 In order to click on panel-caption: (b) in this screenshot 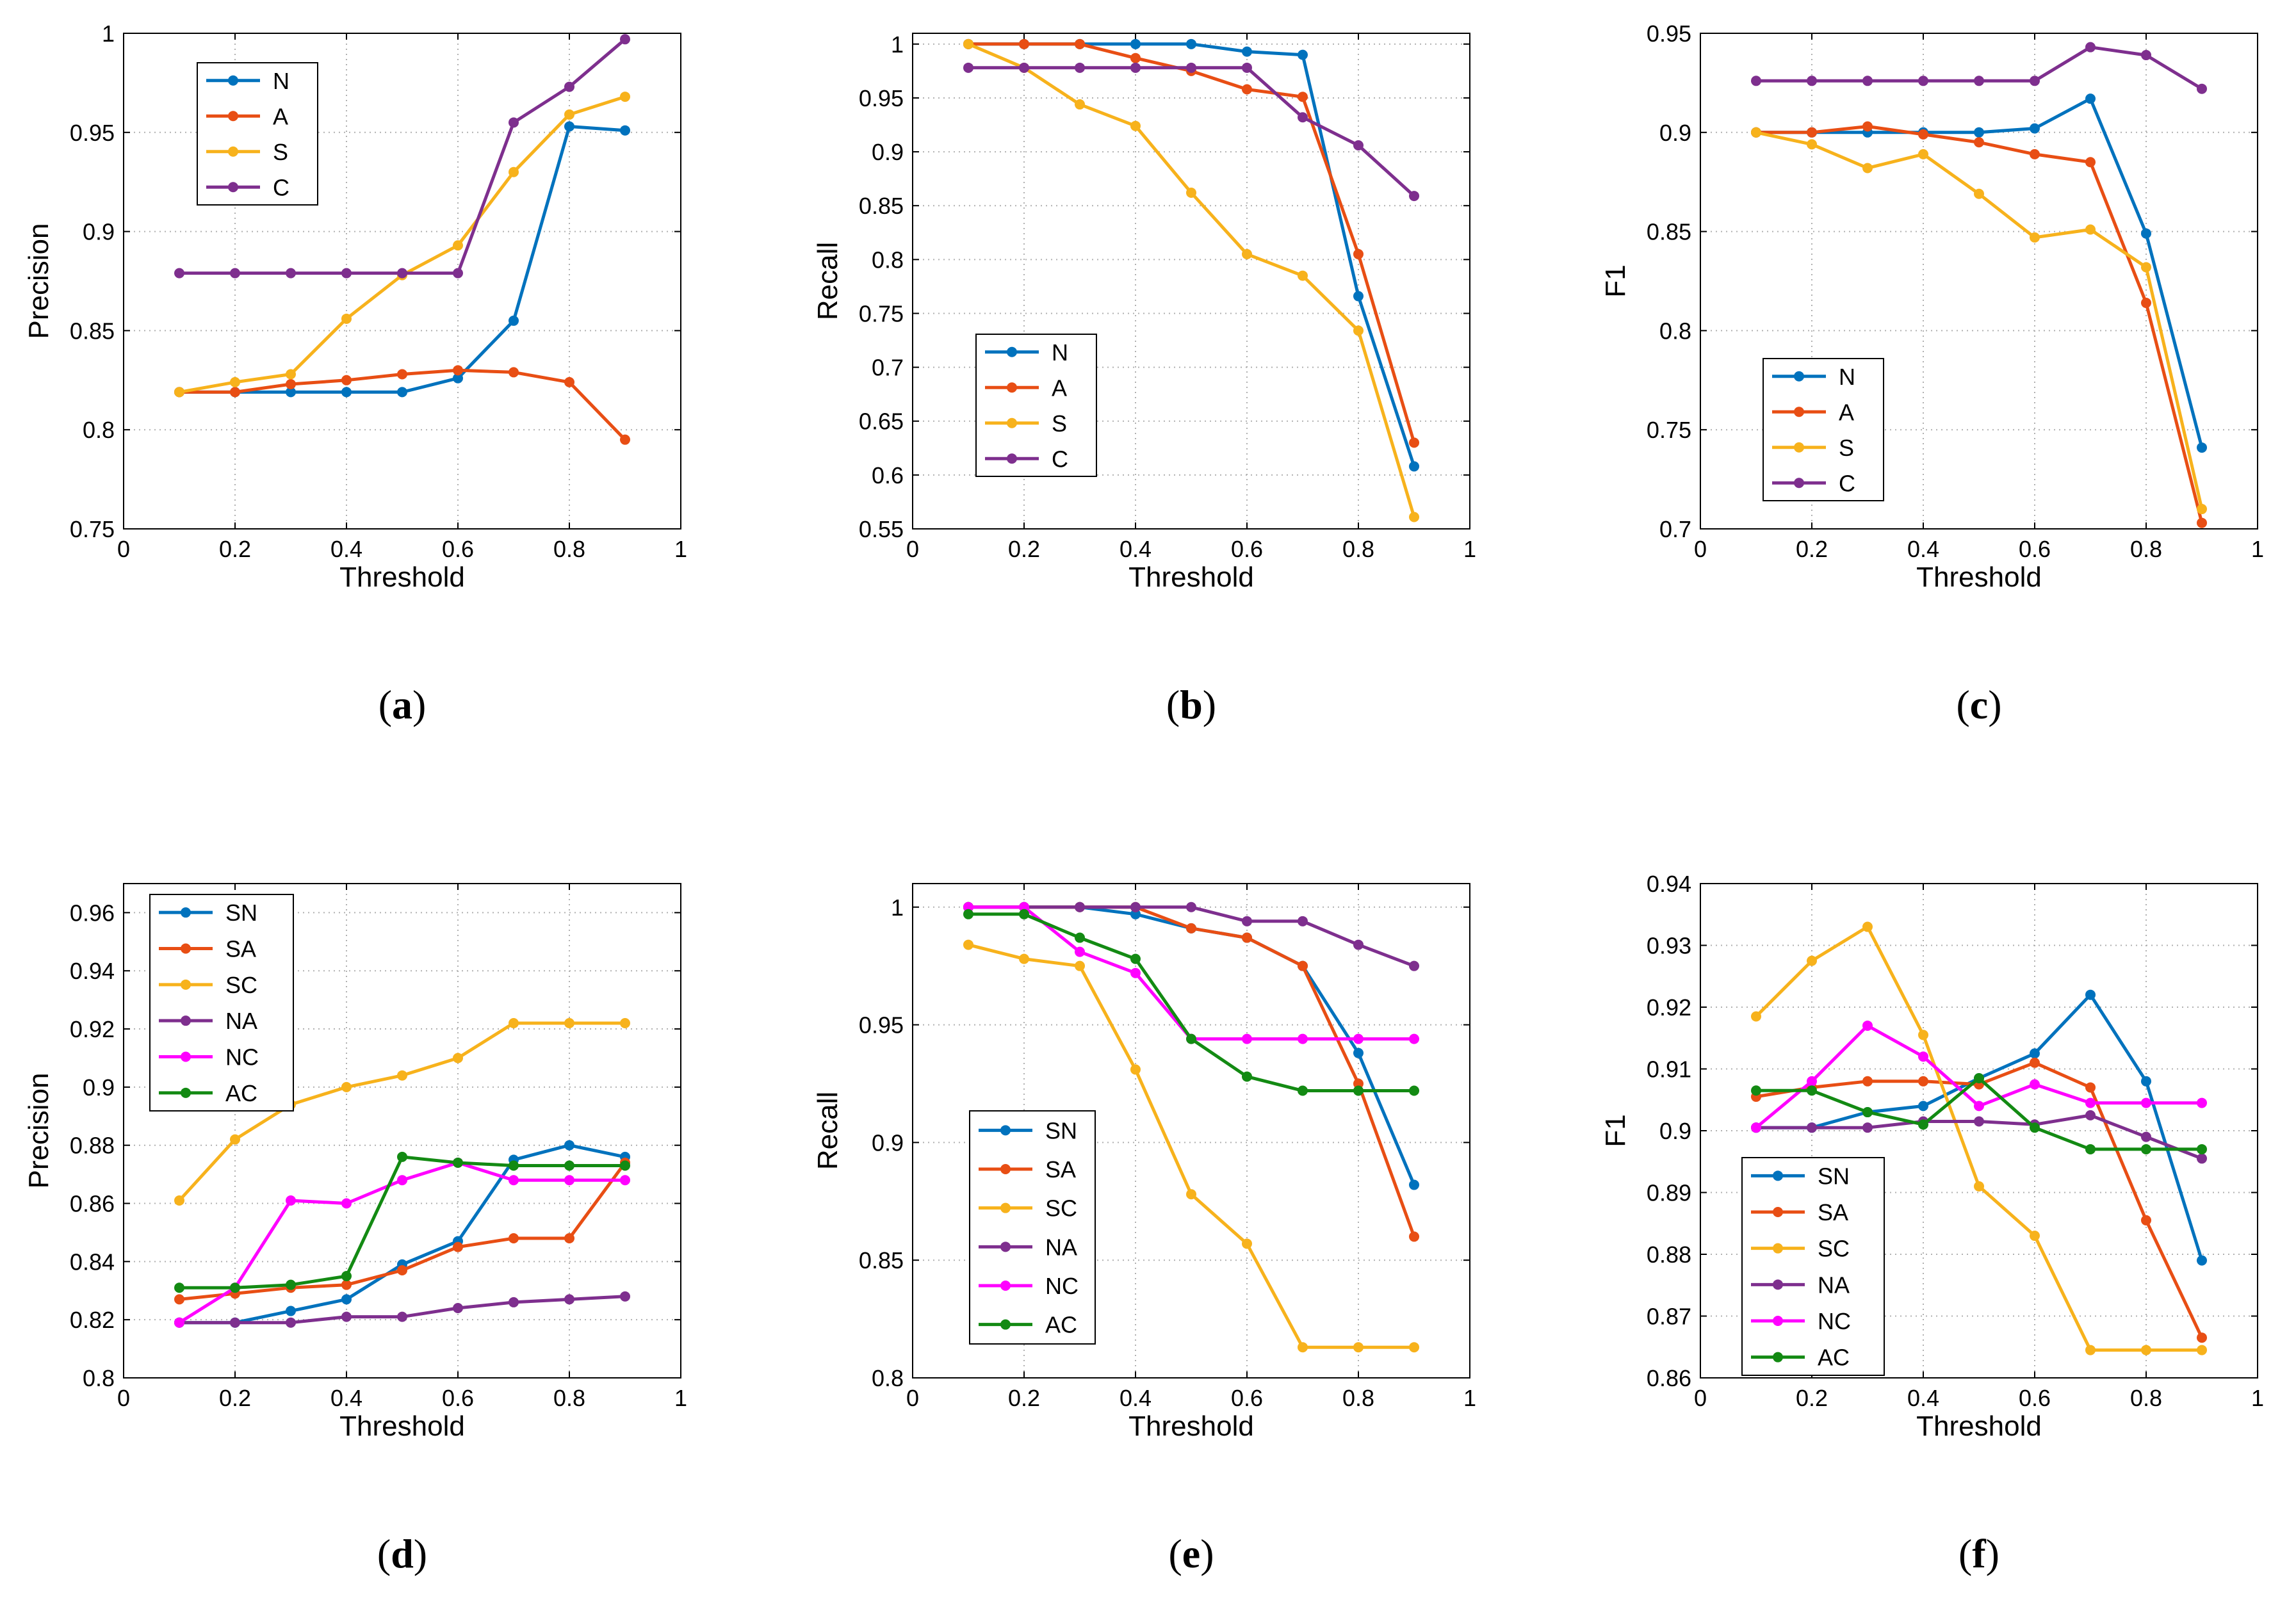, I will do `click(1191, 705)`.